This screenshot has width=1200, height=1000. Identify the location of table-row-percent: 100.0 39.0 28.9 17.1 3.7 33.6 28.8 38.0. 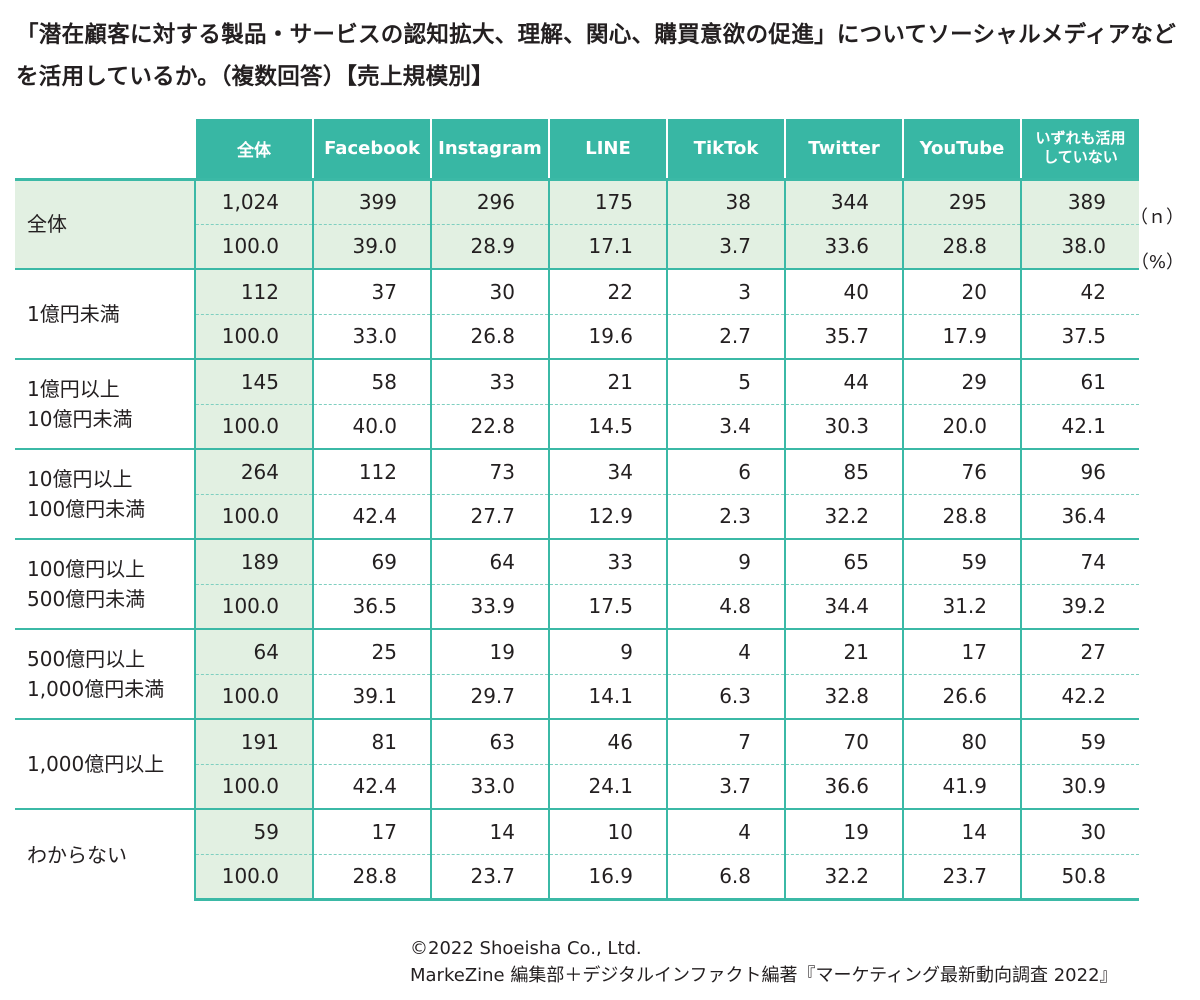
(577, 246).